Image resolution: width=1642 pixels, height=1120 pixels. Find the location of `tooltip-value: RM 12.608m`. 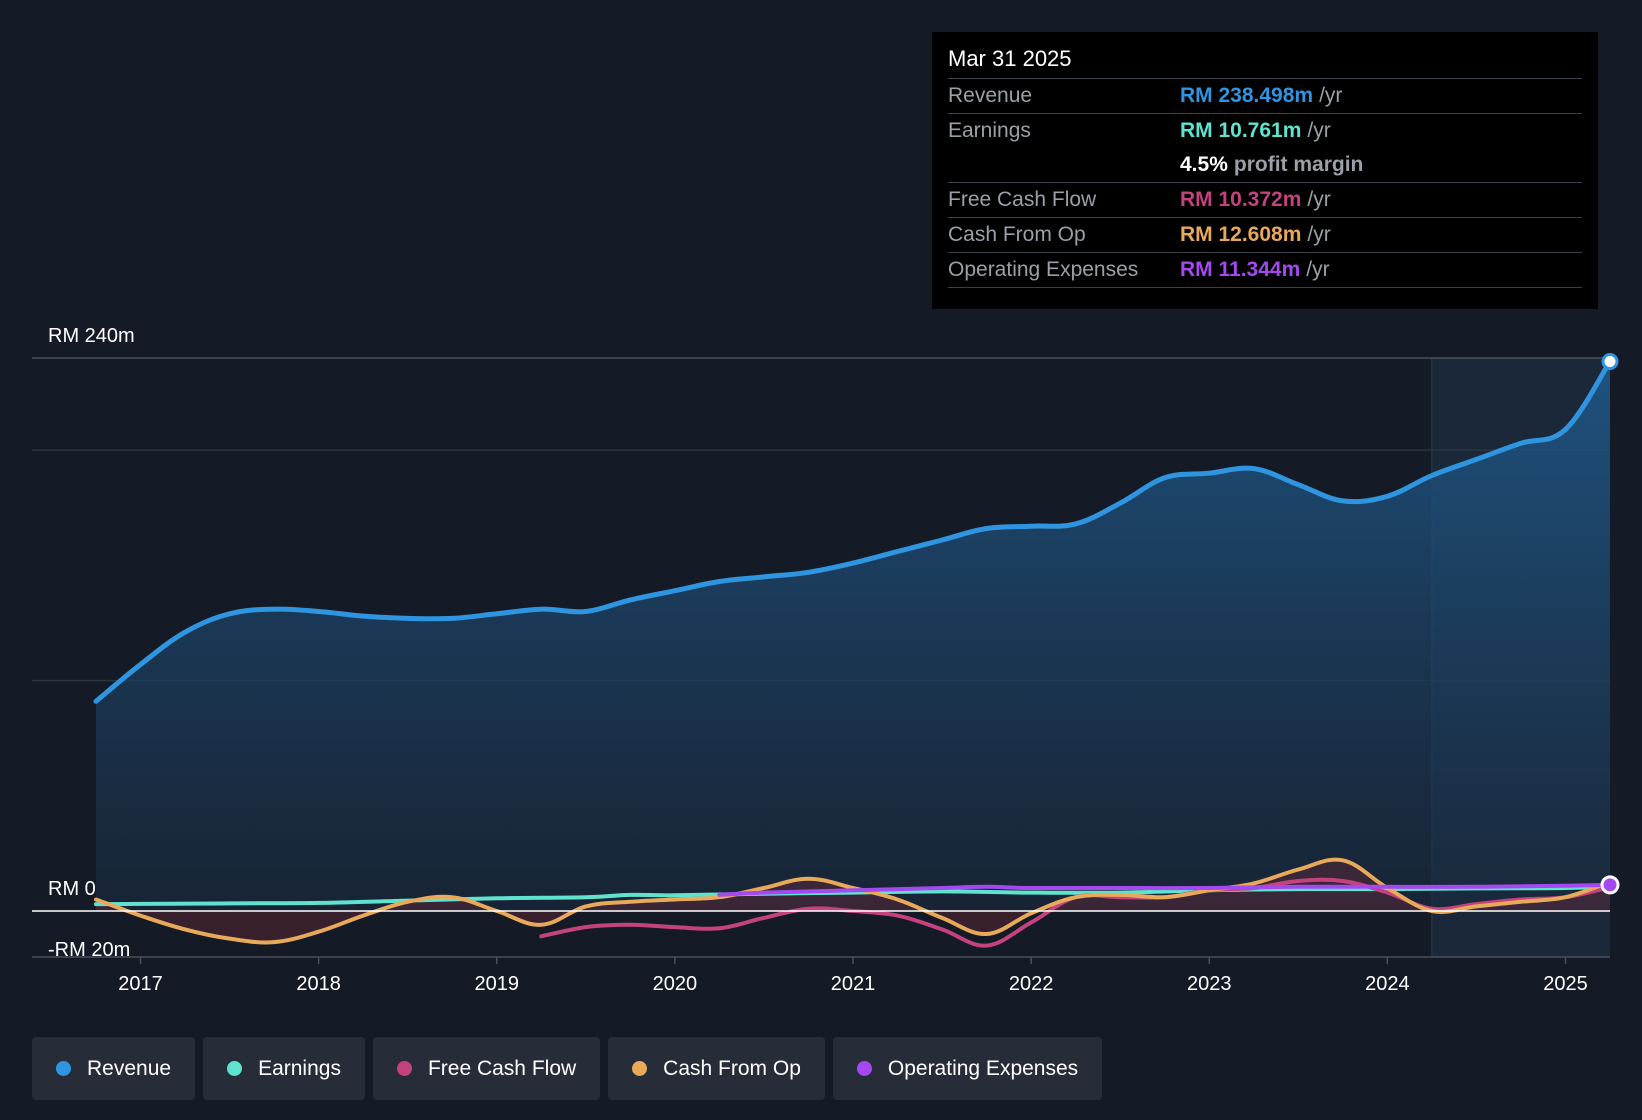

tooltip-value: RM 12.608m is located at coordinates (1241, 234).